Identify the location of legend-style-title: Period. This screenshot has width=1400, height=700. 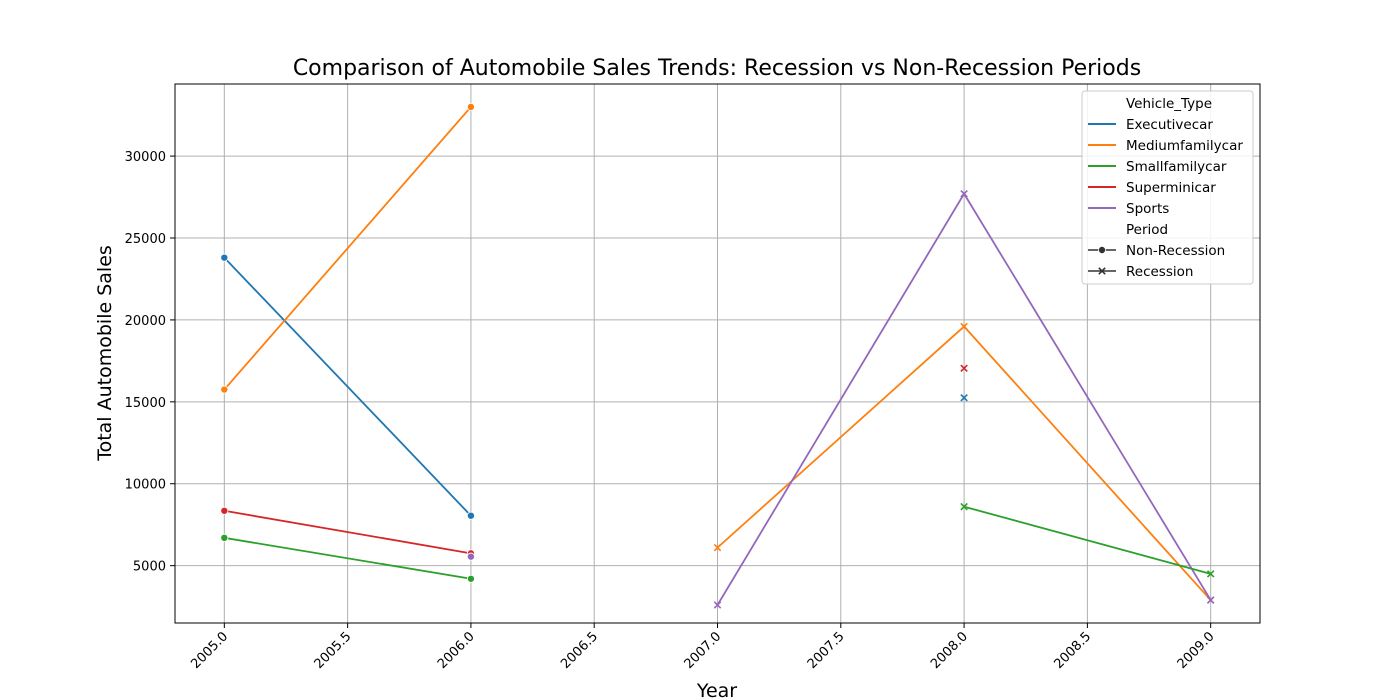
(1147, 230).